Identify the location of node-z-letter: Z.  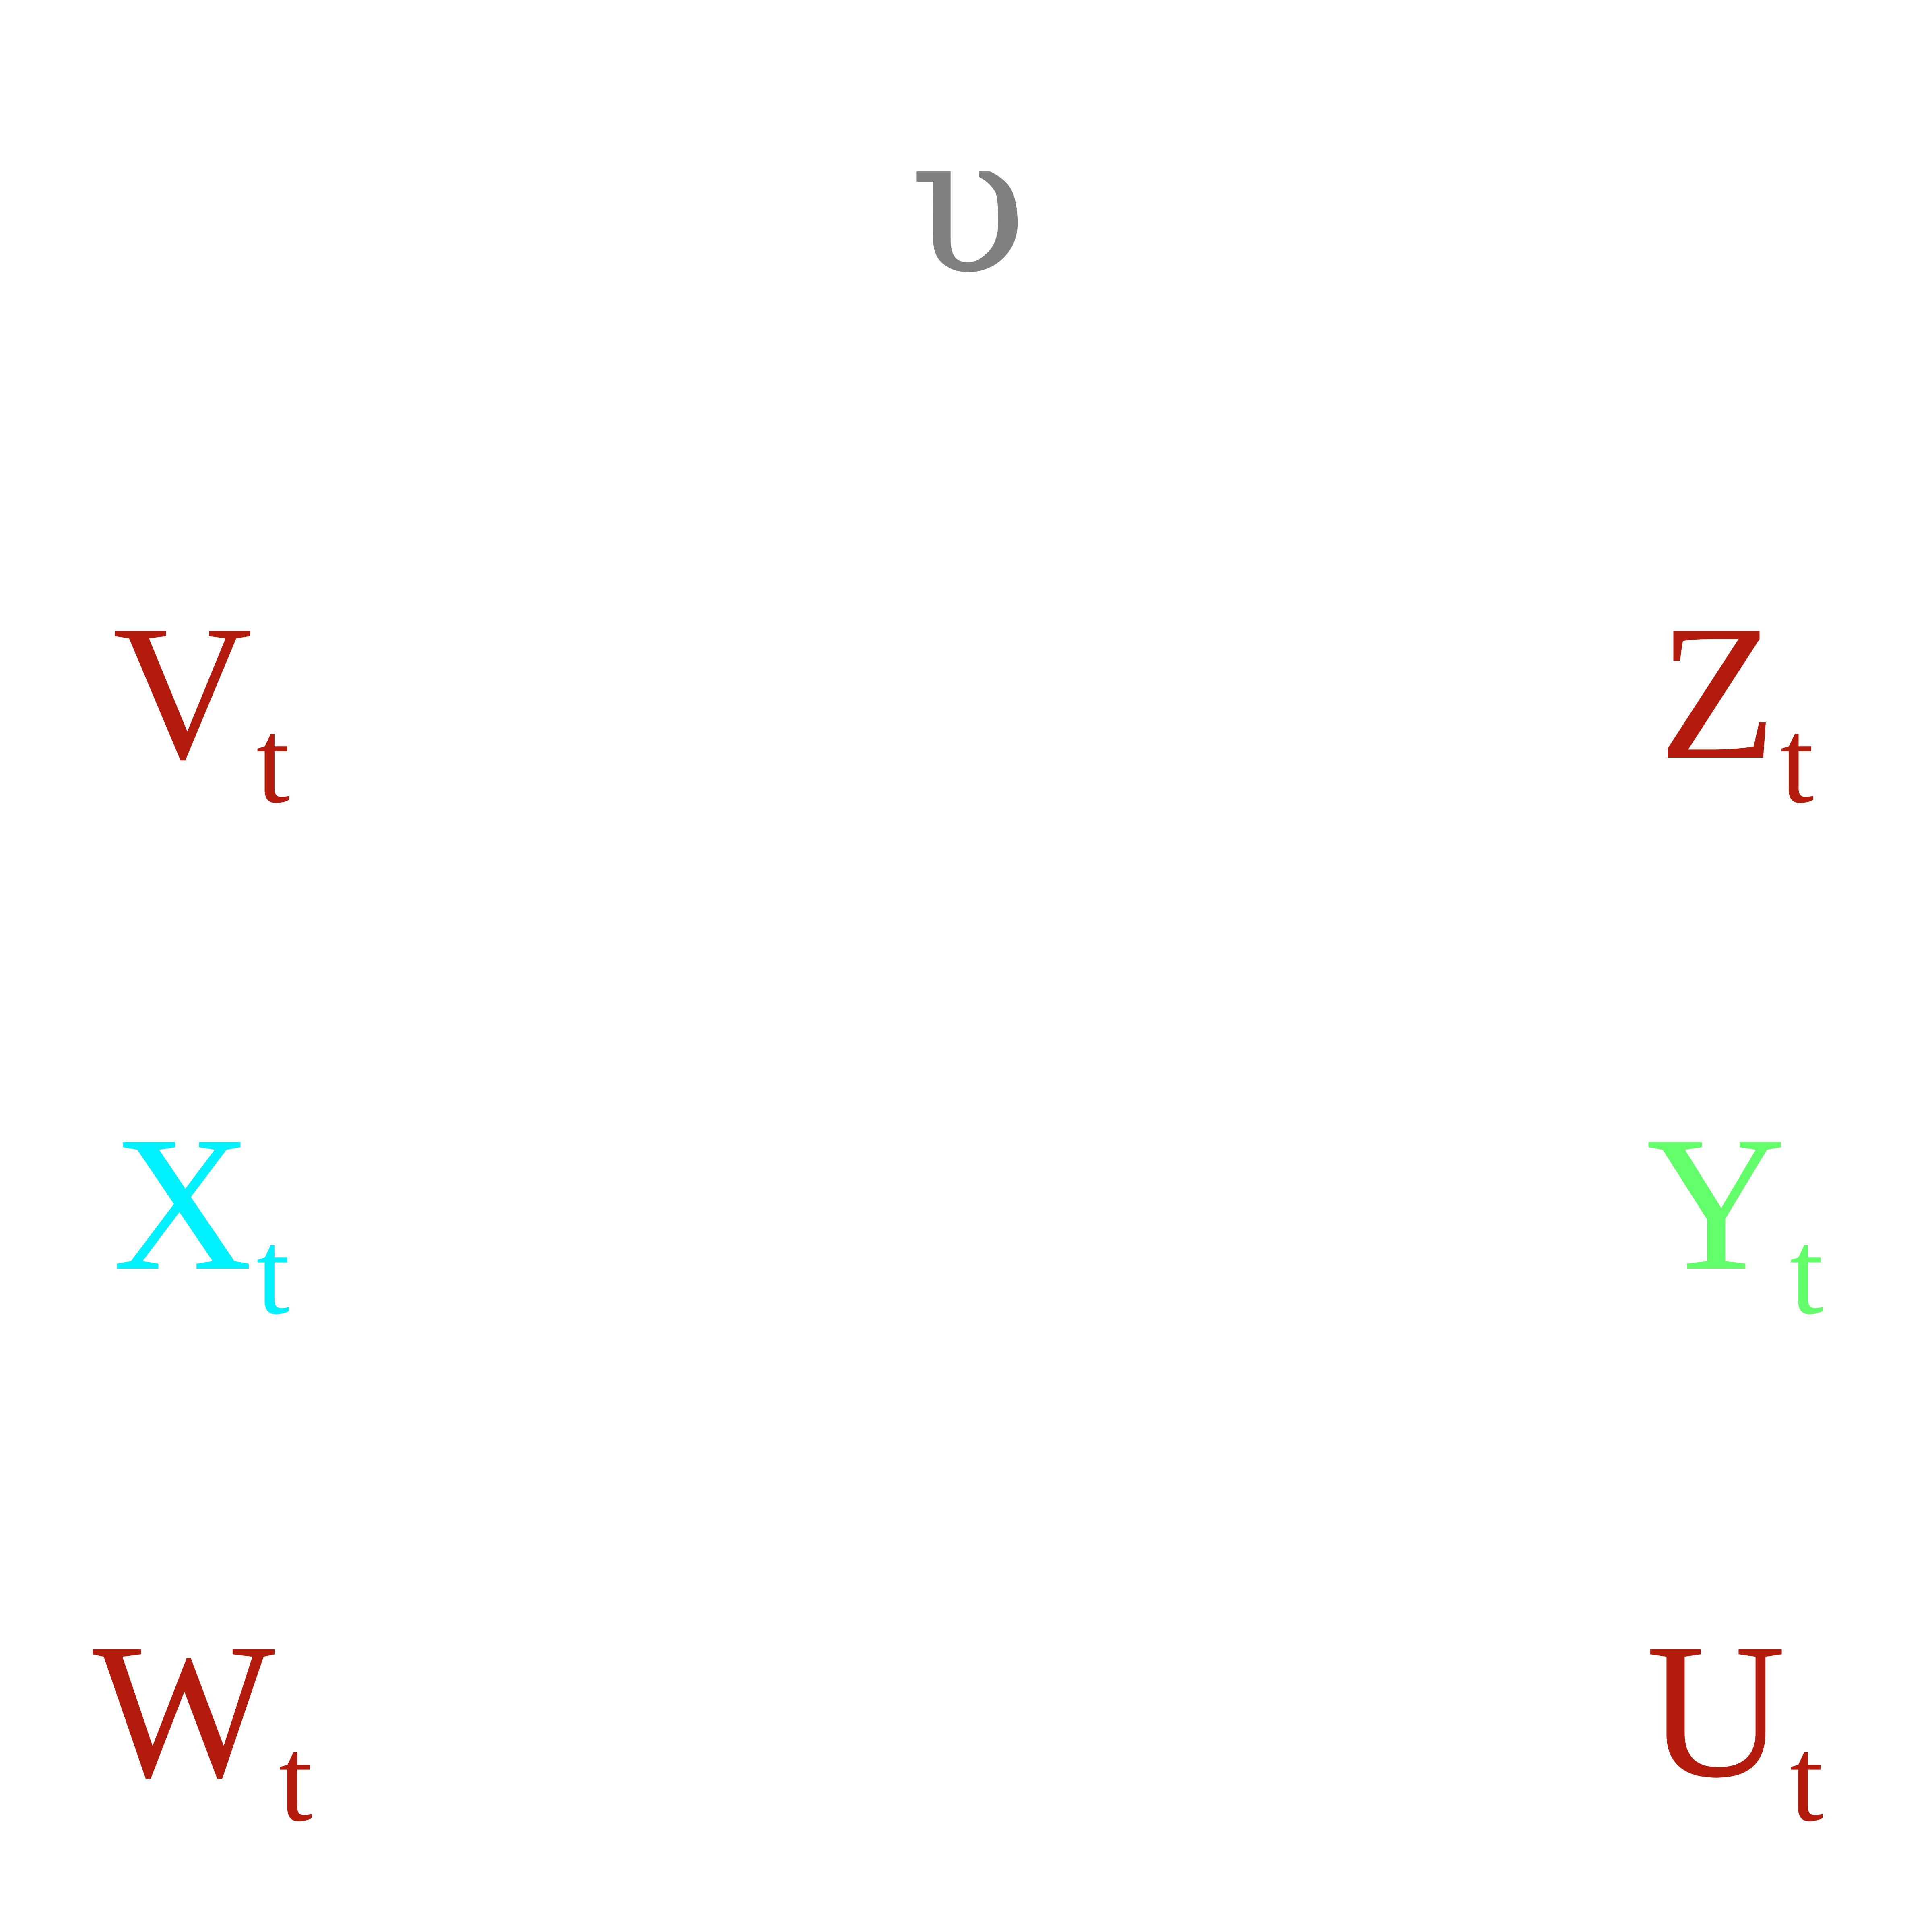
(1717, 692).